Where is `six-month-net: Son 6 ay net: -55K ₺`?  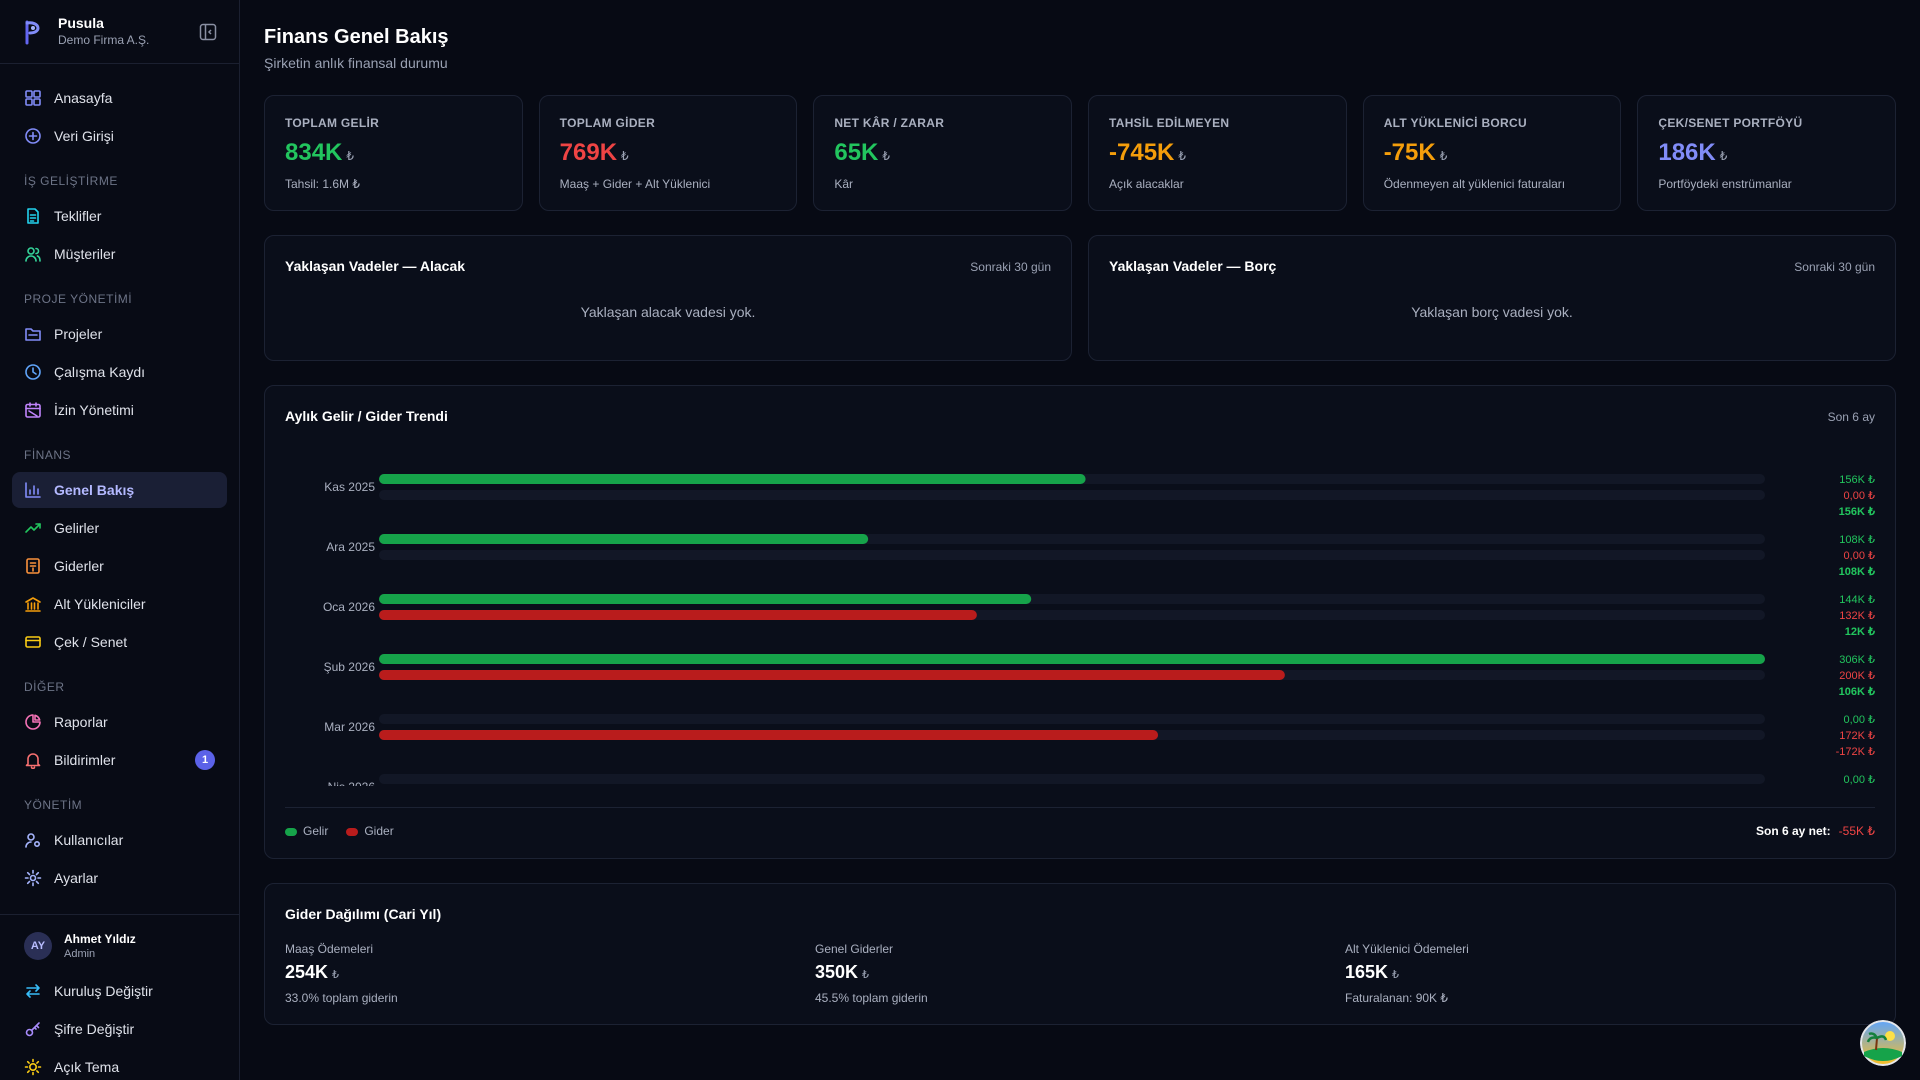 six-month-net: Son 6 ay net: -55K ₺ is located at coordinates (1815, 831).